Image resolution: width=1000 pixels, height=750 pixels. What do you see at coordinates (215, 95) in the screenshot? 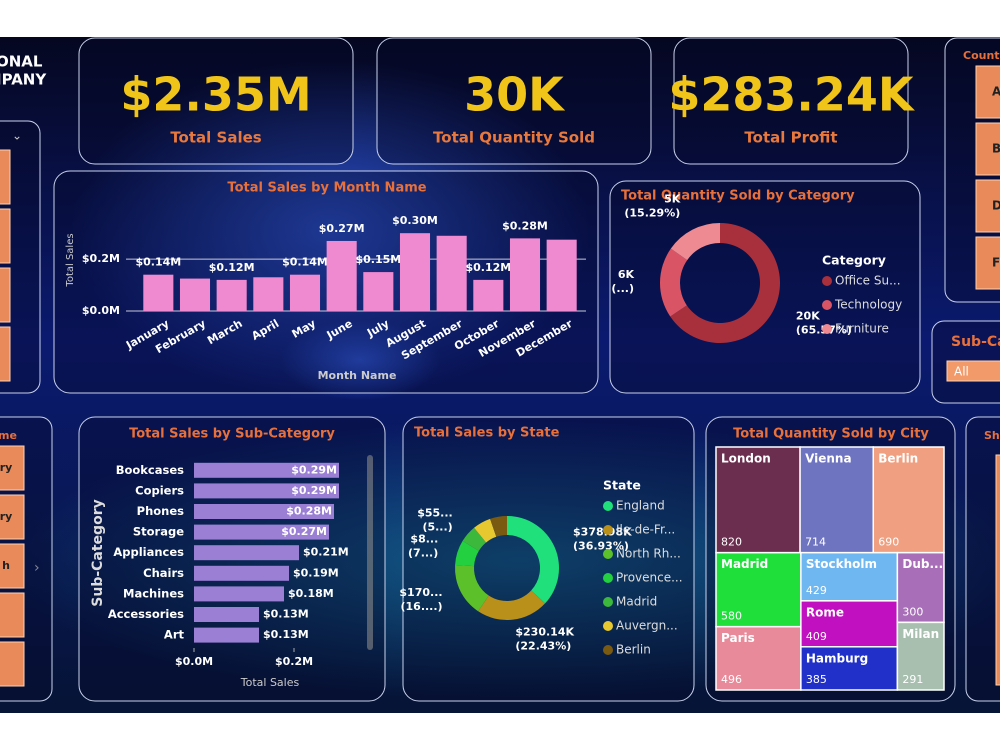
I see `kpi-value: $2.35M` at bounding box center [215, 95].